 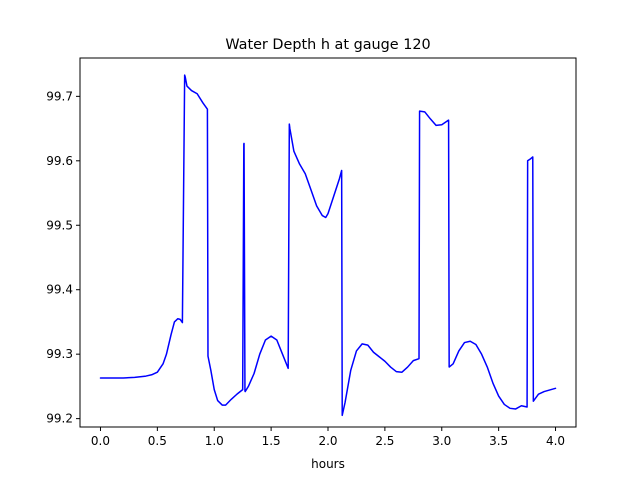 I want to click on x-tick-label: 4.0, so click(x=555, y=441).